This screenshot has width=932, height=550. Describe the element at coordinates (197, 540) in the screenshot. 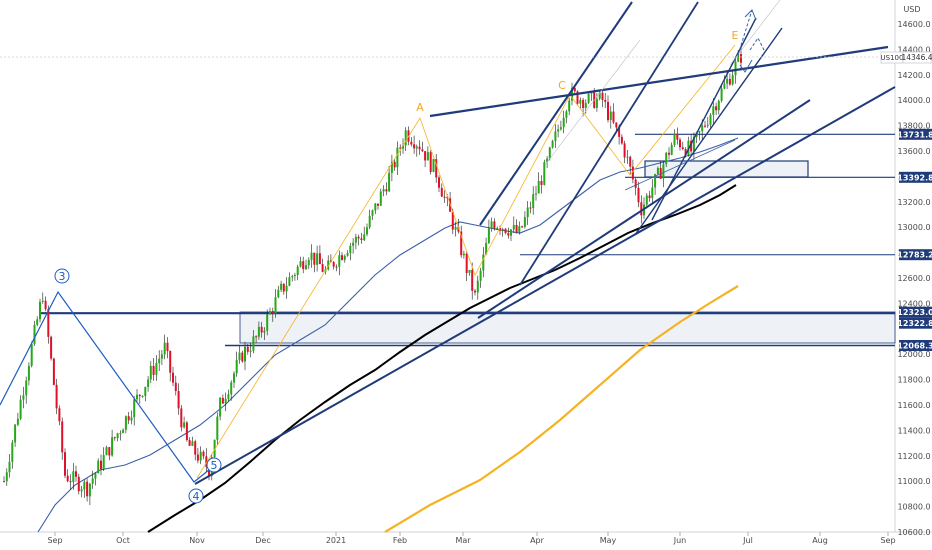

I see `x-tick-label: Nov` at that location.